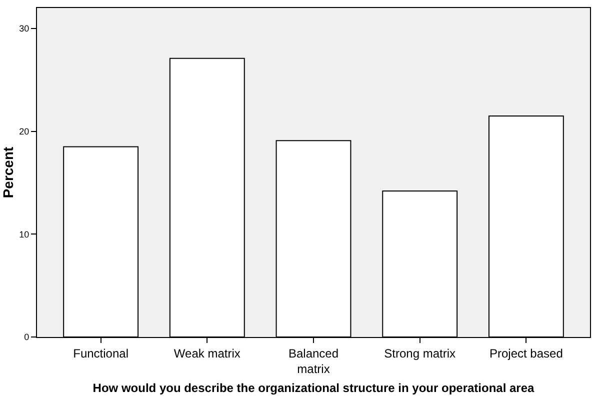  I want to click on y-axis-title: Percent, so click(8, 172).